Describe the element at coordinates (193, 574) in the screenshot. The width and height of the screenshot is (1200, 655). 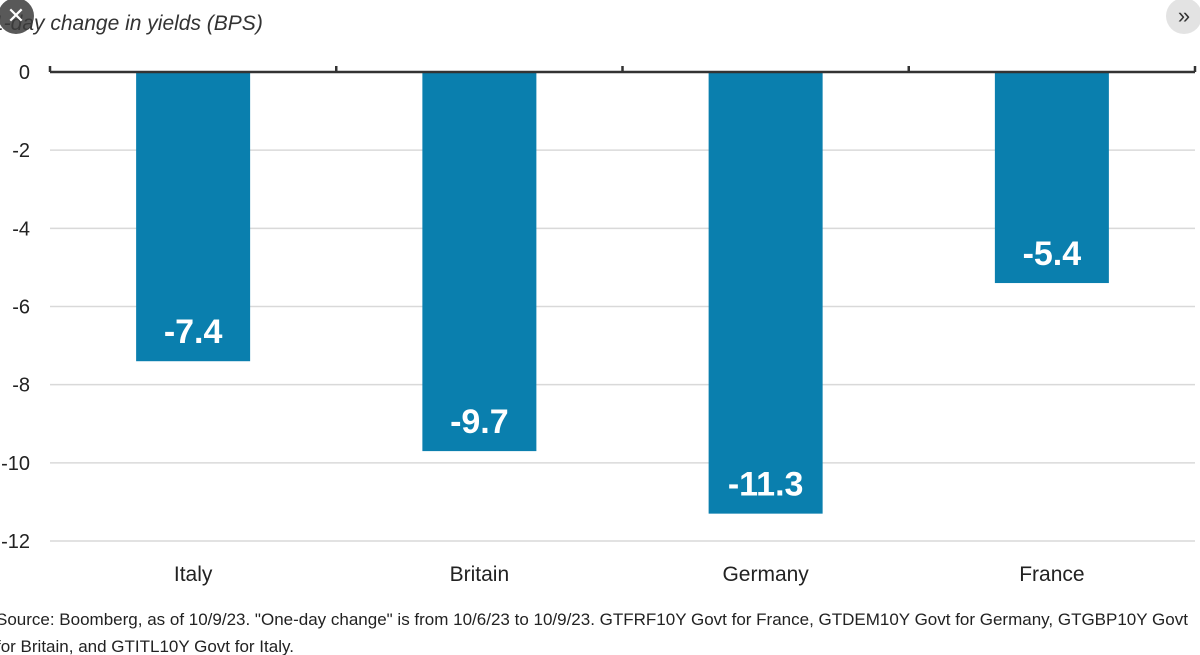
I see `x-tick-label: Italy` at that location.